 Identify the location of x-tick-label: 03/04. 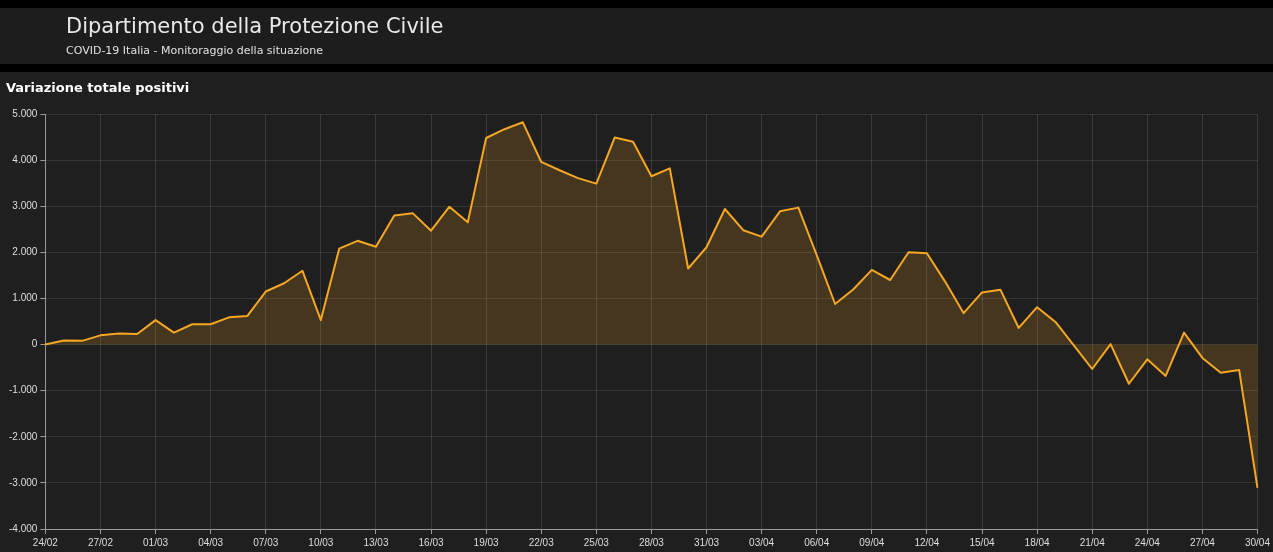
(762, 542).